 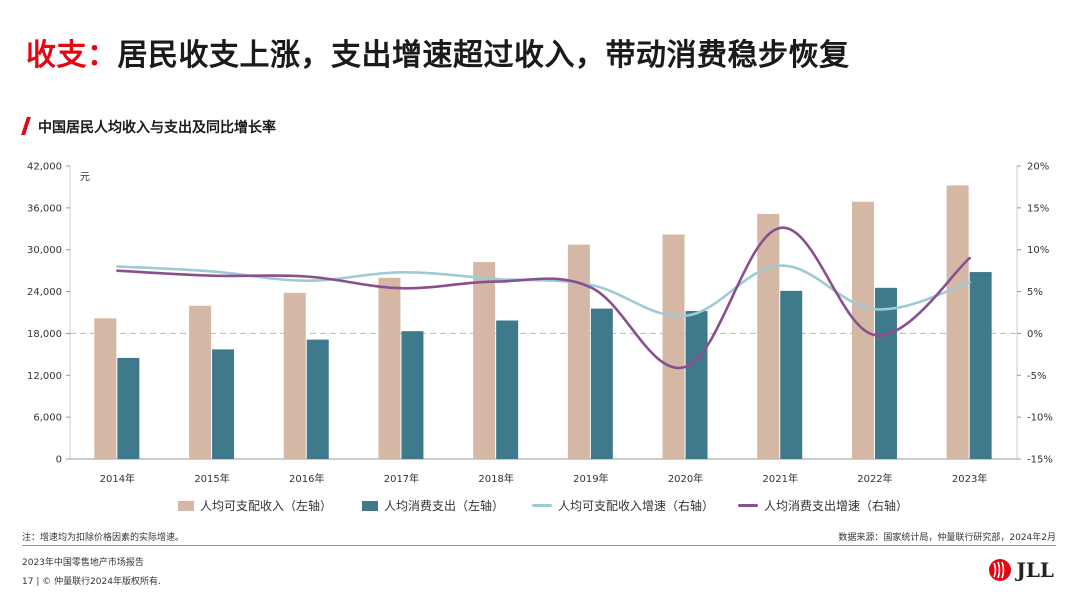 What do you see at coordinates (44, 250) in the screenshot?
I see `y-tick-left-label: 30,000` at bounding box center [44, 250].